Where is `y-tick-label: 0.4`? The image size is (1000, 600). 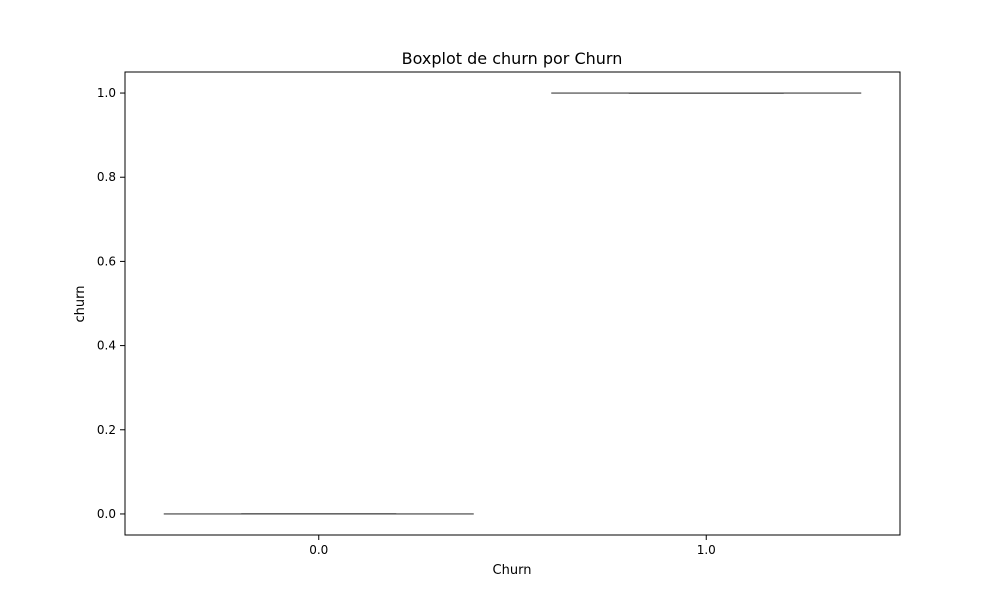
y-tick-label: 0.4 is located at coordinates (106, 346).